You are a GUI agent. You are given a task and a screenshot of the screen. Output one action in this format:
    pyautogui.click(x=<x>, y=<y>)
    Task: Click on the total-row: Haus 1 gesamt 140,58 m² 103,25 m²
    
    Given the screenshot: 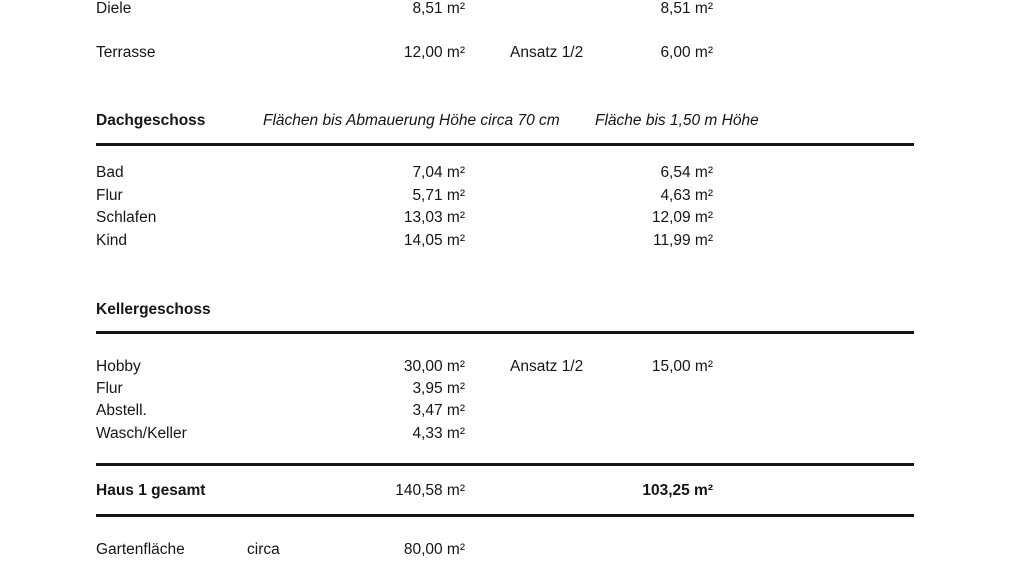 What is the action you would take?
    pyautogui.click(x=505, y=491)
    